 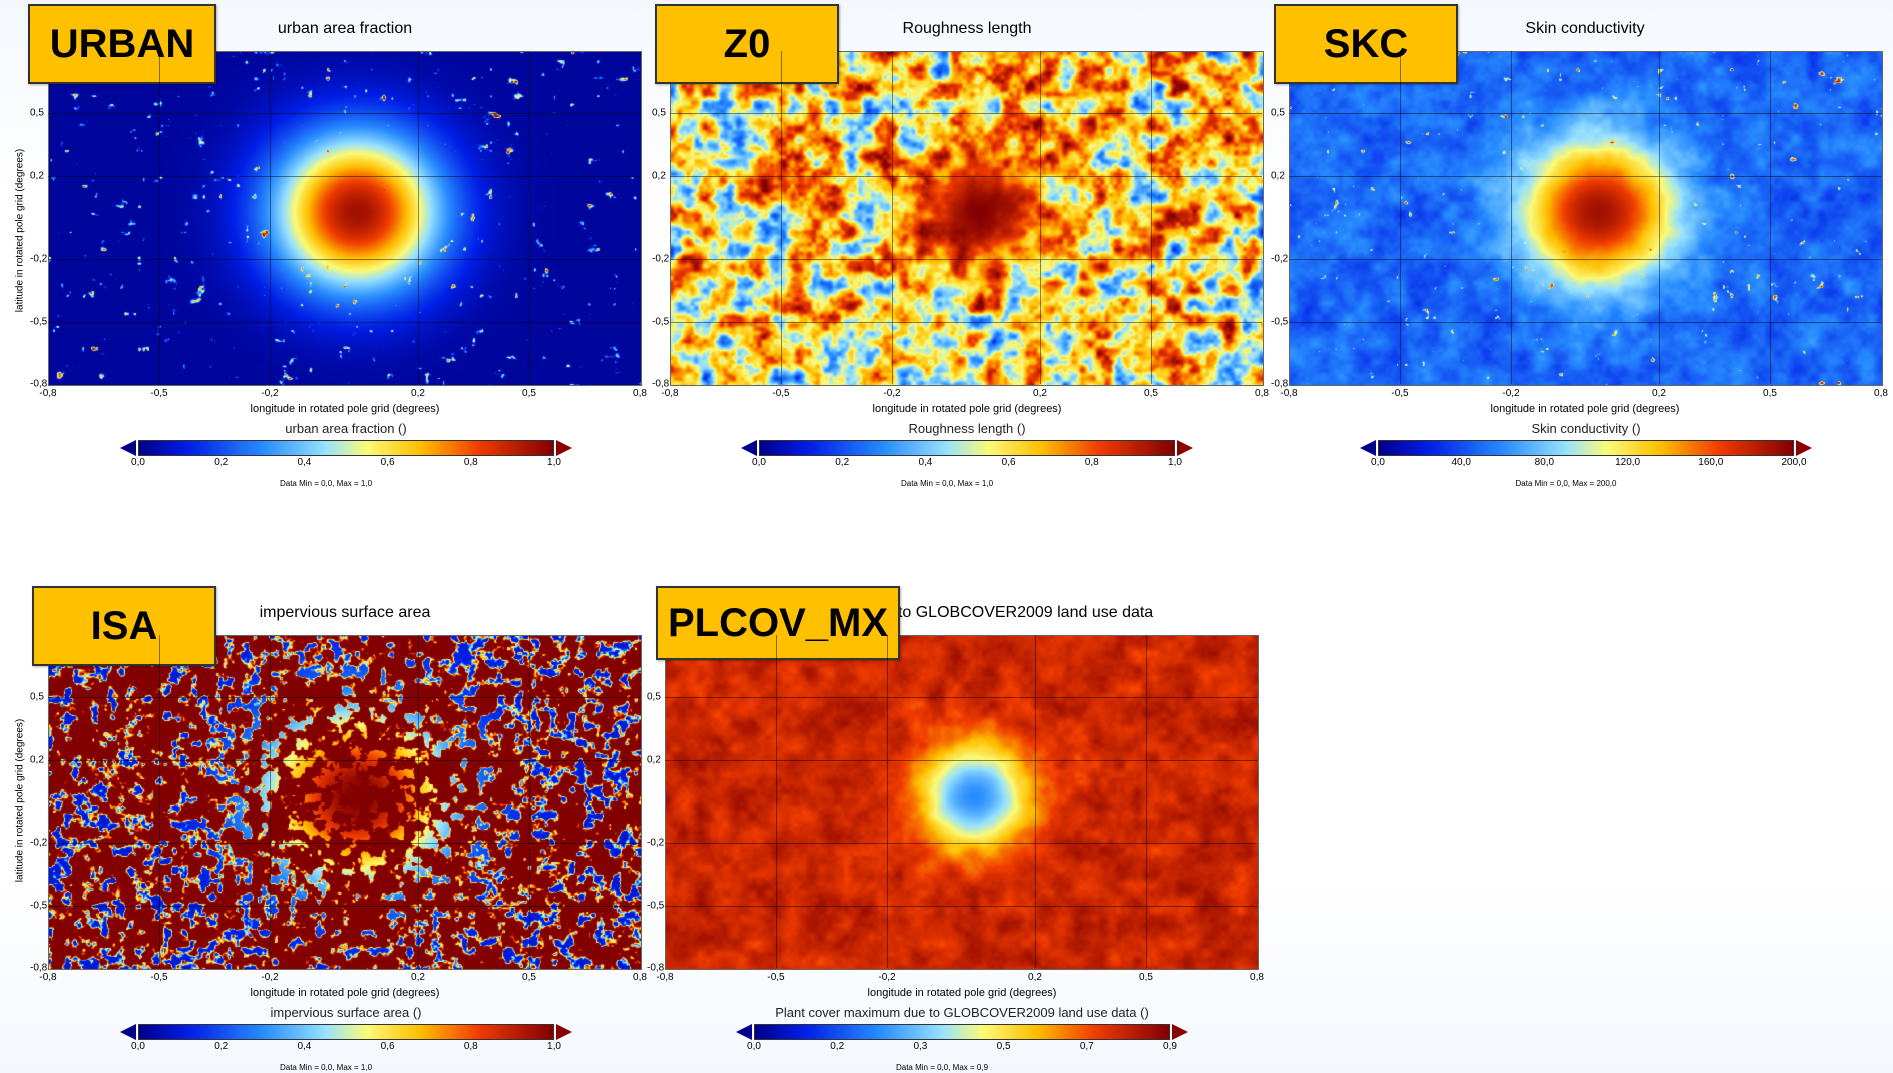 What do you see at coordinates (1010, 612) in the screenshot?
I see `chart-title: due to GLOBCOVER2009 land use data` at bounding box center [1010, 612].